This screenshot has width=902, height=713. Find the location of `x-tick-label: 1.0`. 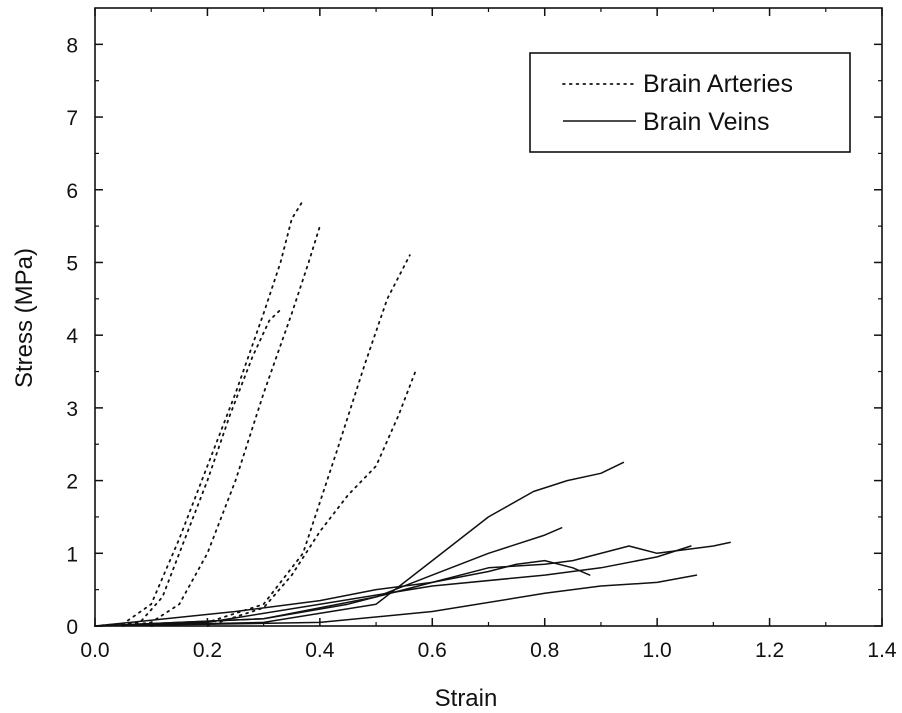

x-tick-label: 1.0 is located at coordinates (657, 650).